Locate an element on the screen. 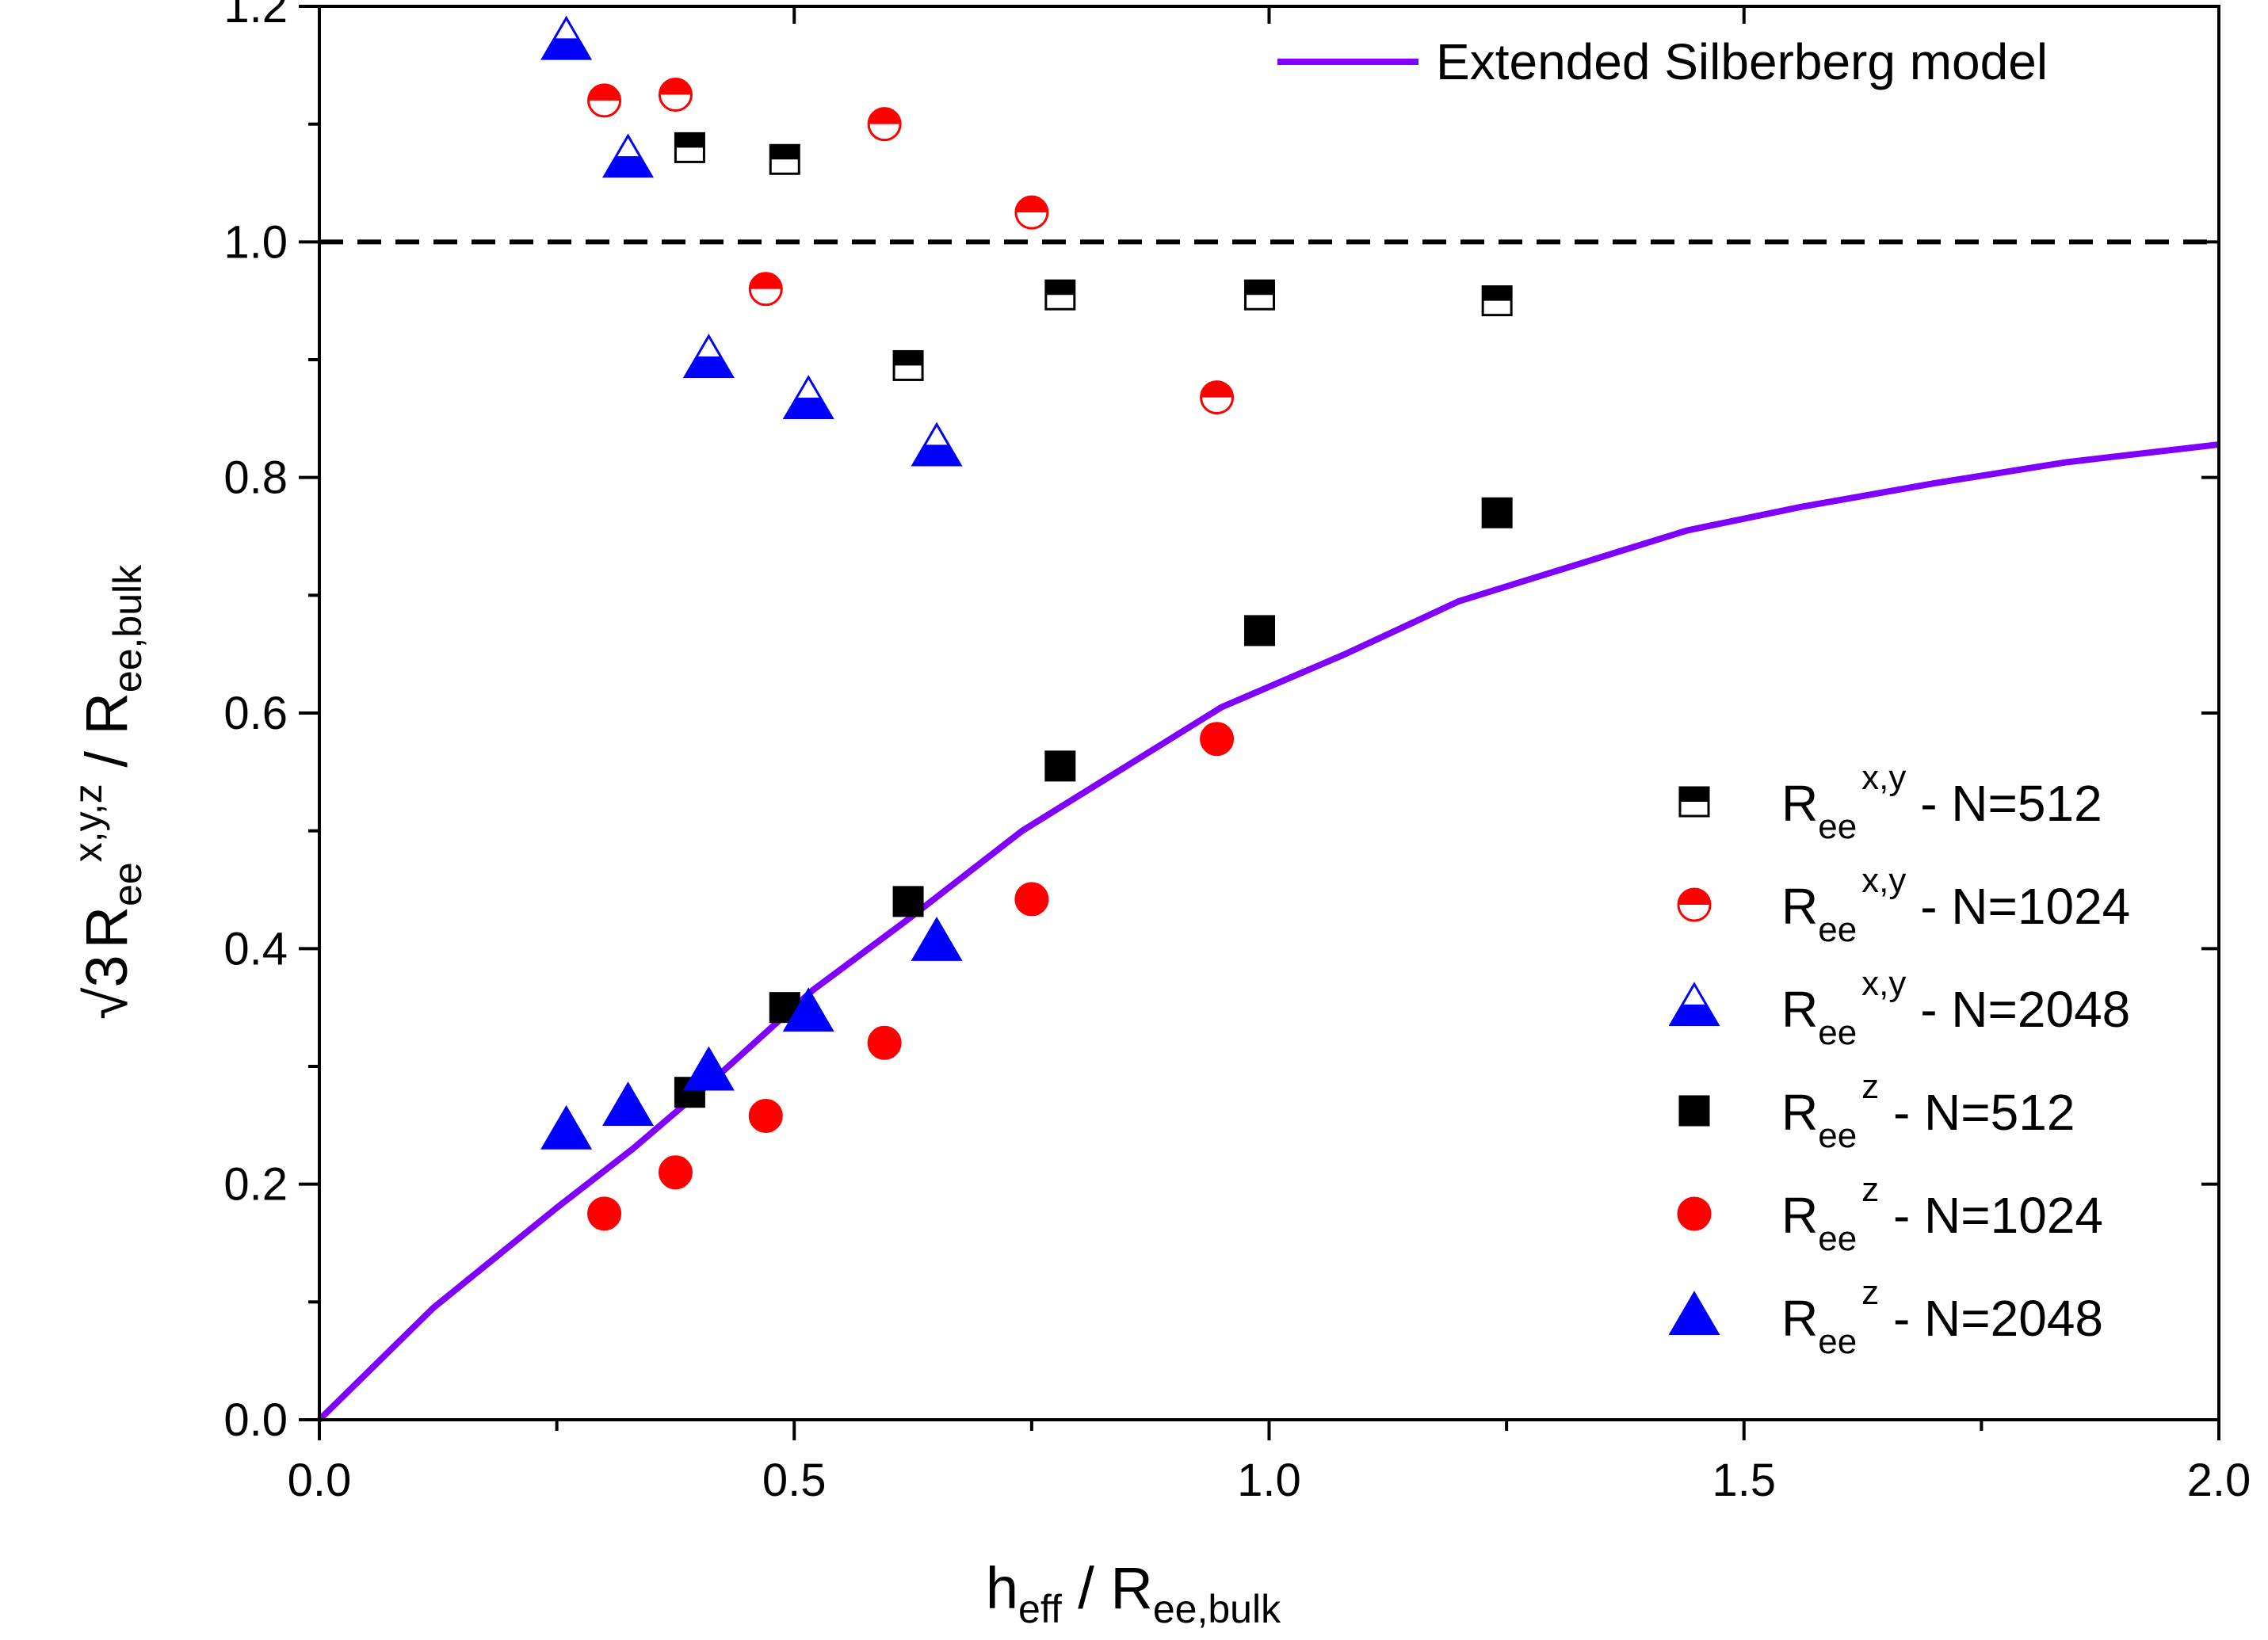  y-tick-label: 1.0 is located at coordinates (255, 242).